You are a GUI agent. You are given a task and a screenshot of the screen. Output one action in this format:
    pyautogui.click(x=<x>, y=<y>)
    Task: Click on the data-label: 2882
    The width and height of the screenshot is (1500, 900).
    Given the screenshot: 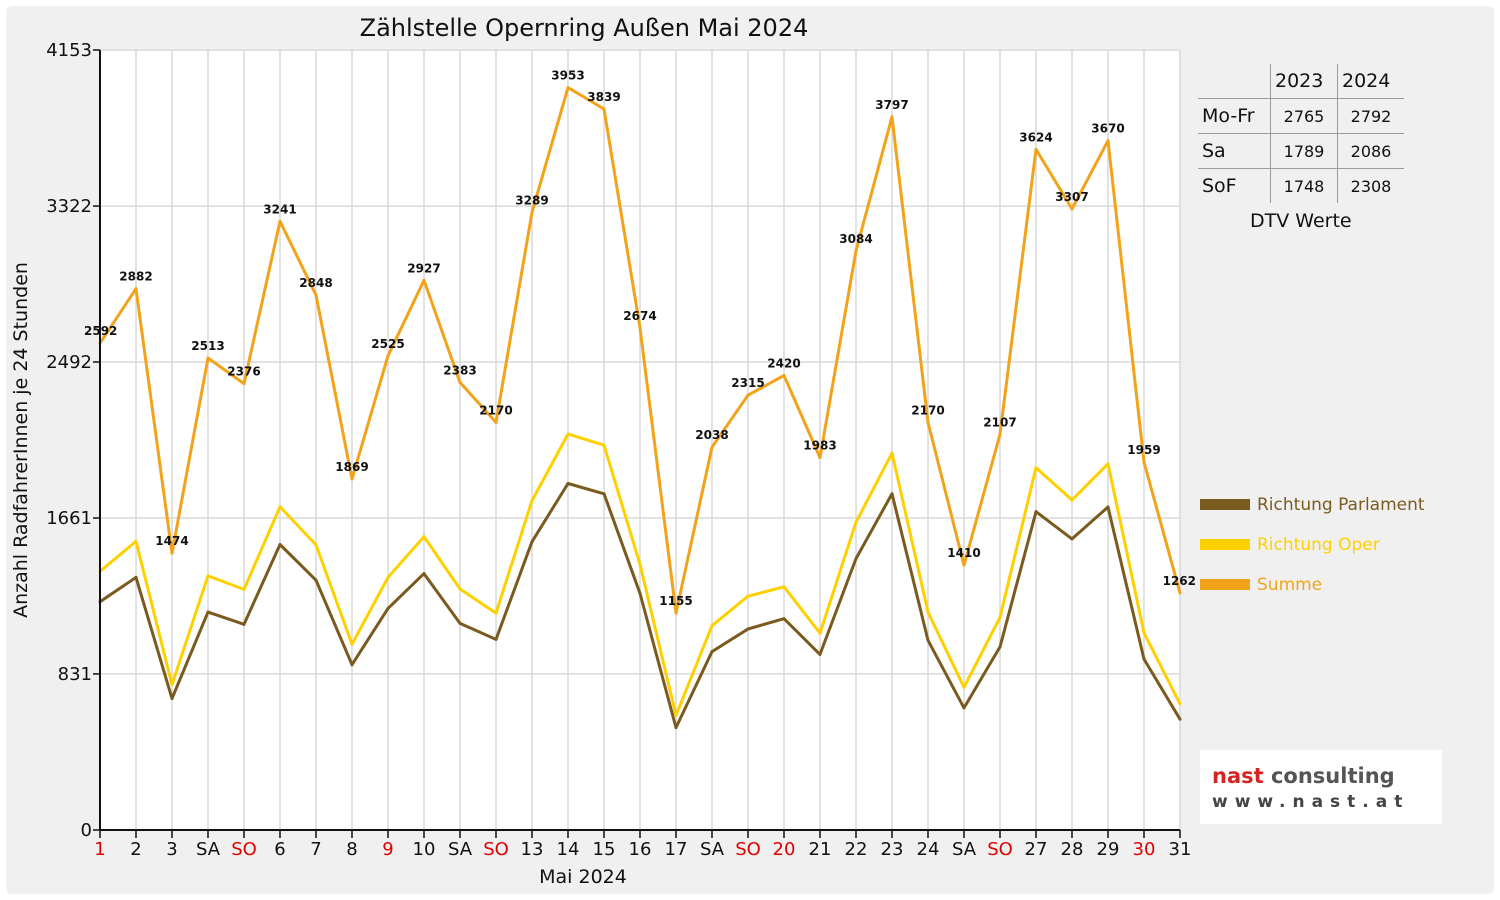 What is the action you would take?
    pyautogui.click(x=135, y=277)
    